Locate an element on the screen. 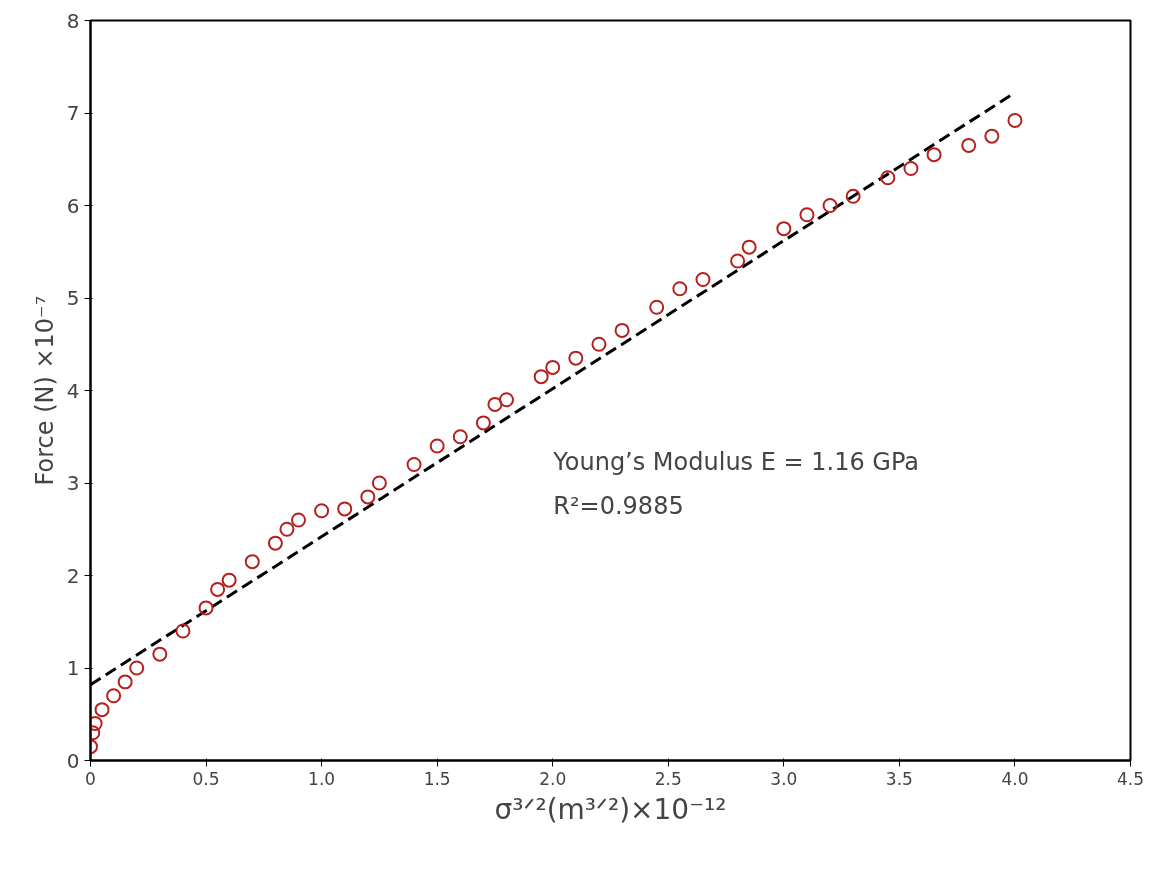  y-tick-label: 1 is located at coordinates (73, 668).